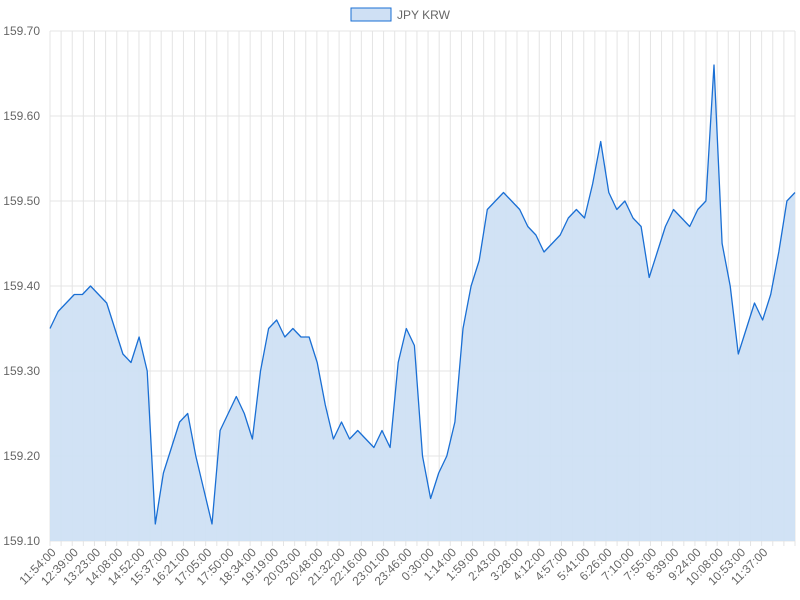 The image size is (800, 600). I want to click on legend-swatch, so click(371, 14).